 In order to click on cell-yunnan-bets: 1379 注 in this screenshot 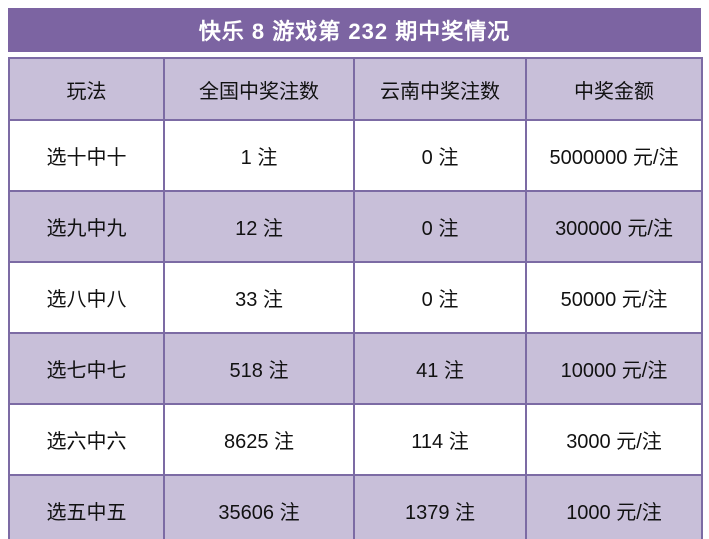, I will do `click(440, 506)`.